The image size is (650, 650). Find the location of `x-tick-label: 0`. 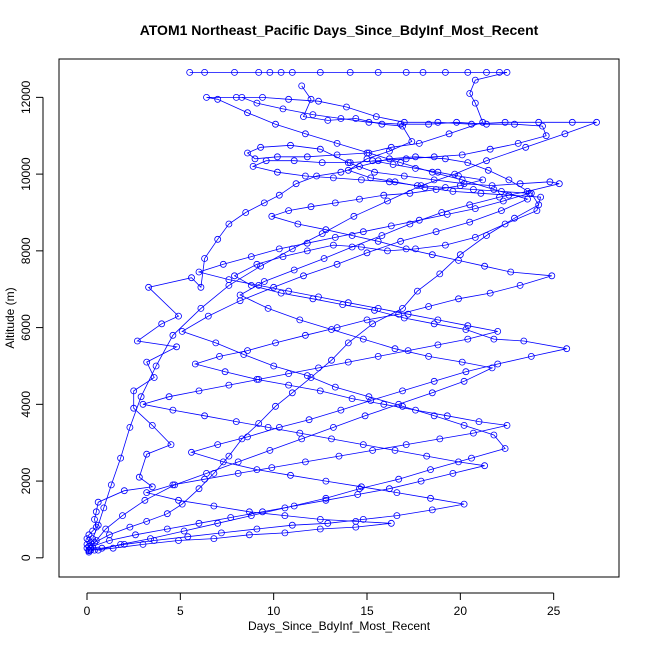

x-tick-label: 0 is located at coordinates (87, 611).